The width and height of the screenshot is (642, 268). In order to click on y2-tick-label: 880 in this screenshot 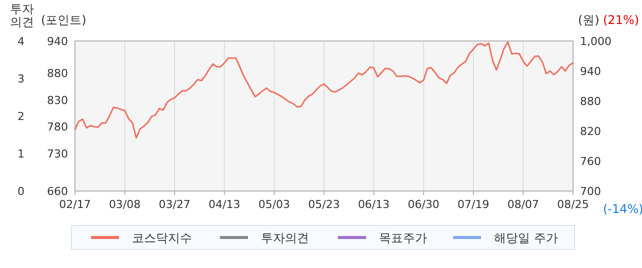, I will do `click(590, 101)`.